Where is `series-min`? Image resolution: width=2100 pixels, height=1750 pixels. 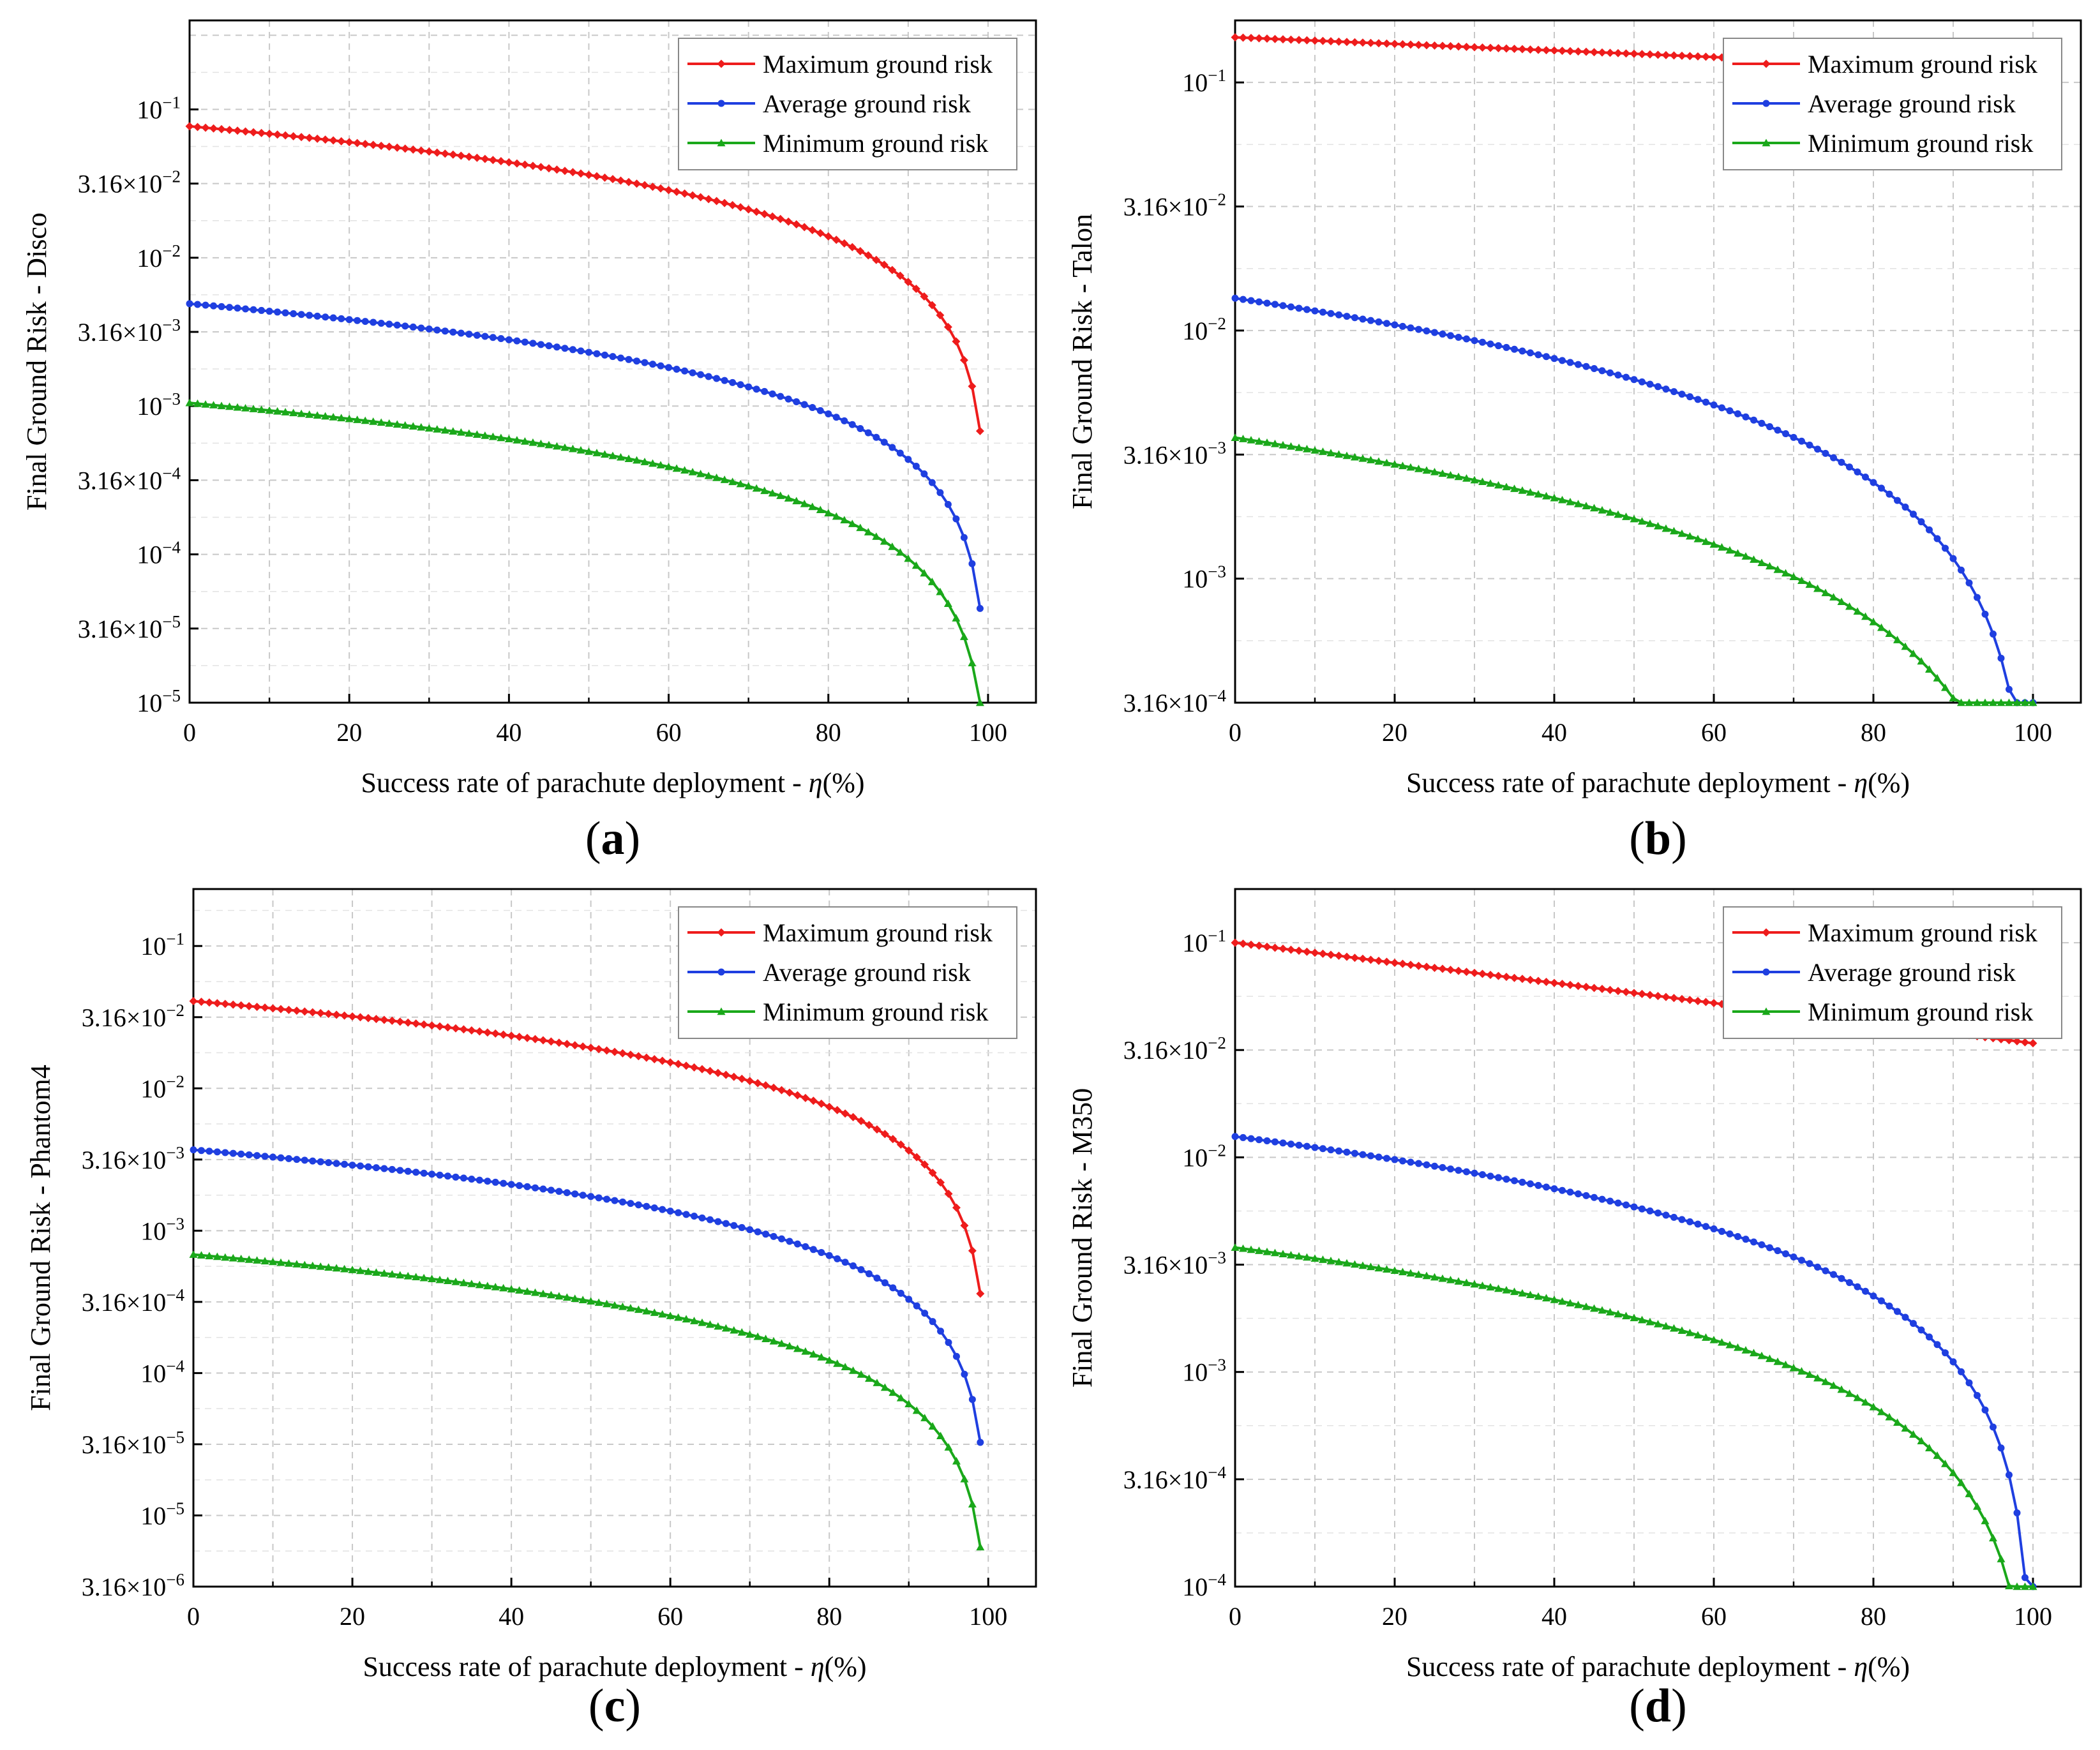 series-min is located at coordinates (1634, 1416).